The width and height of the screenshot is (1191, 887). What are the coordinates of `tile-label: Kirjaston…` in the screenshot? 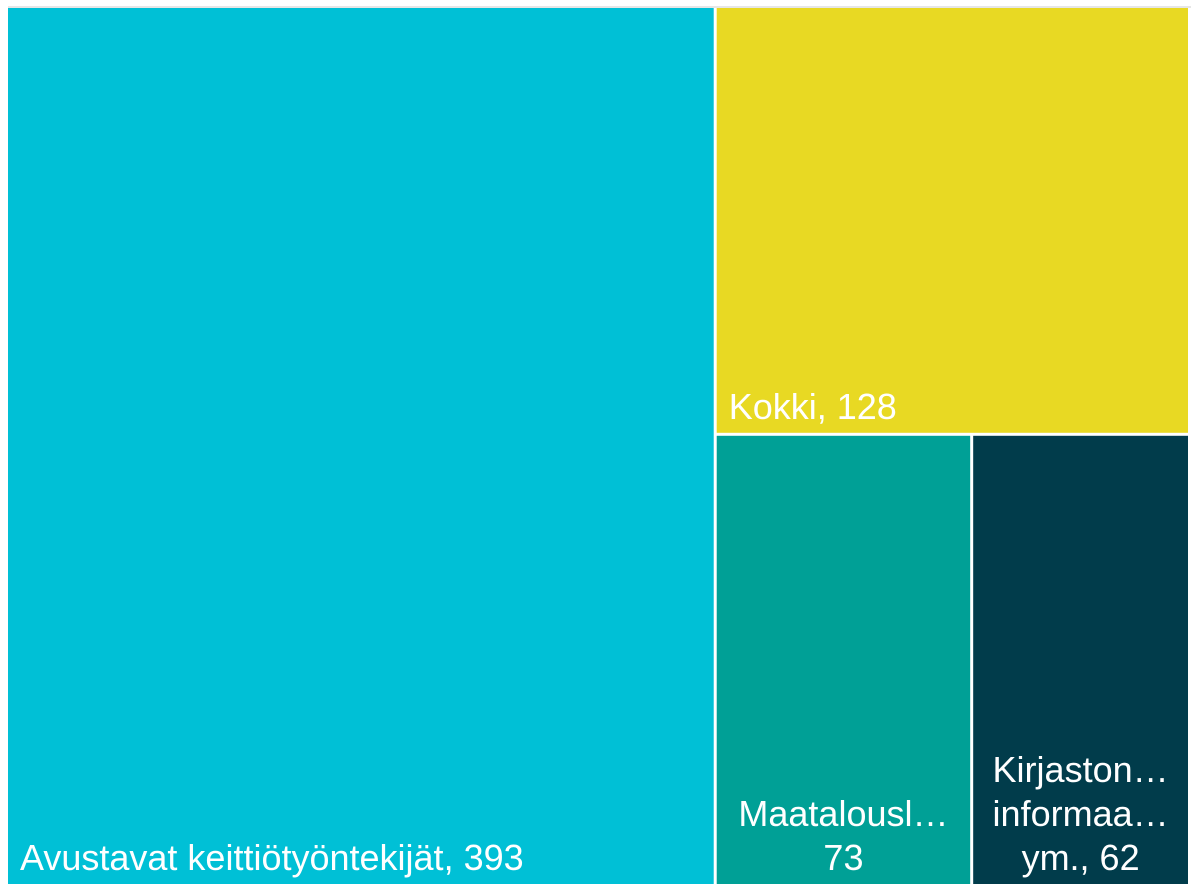 It's located at (1081, 769).